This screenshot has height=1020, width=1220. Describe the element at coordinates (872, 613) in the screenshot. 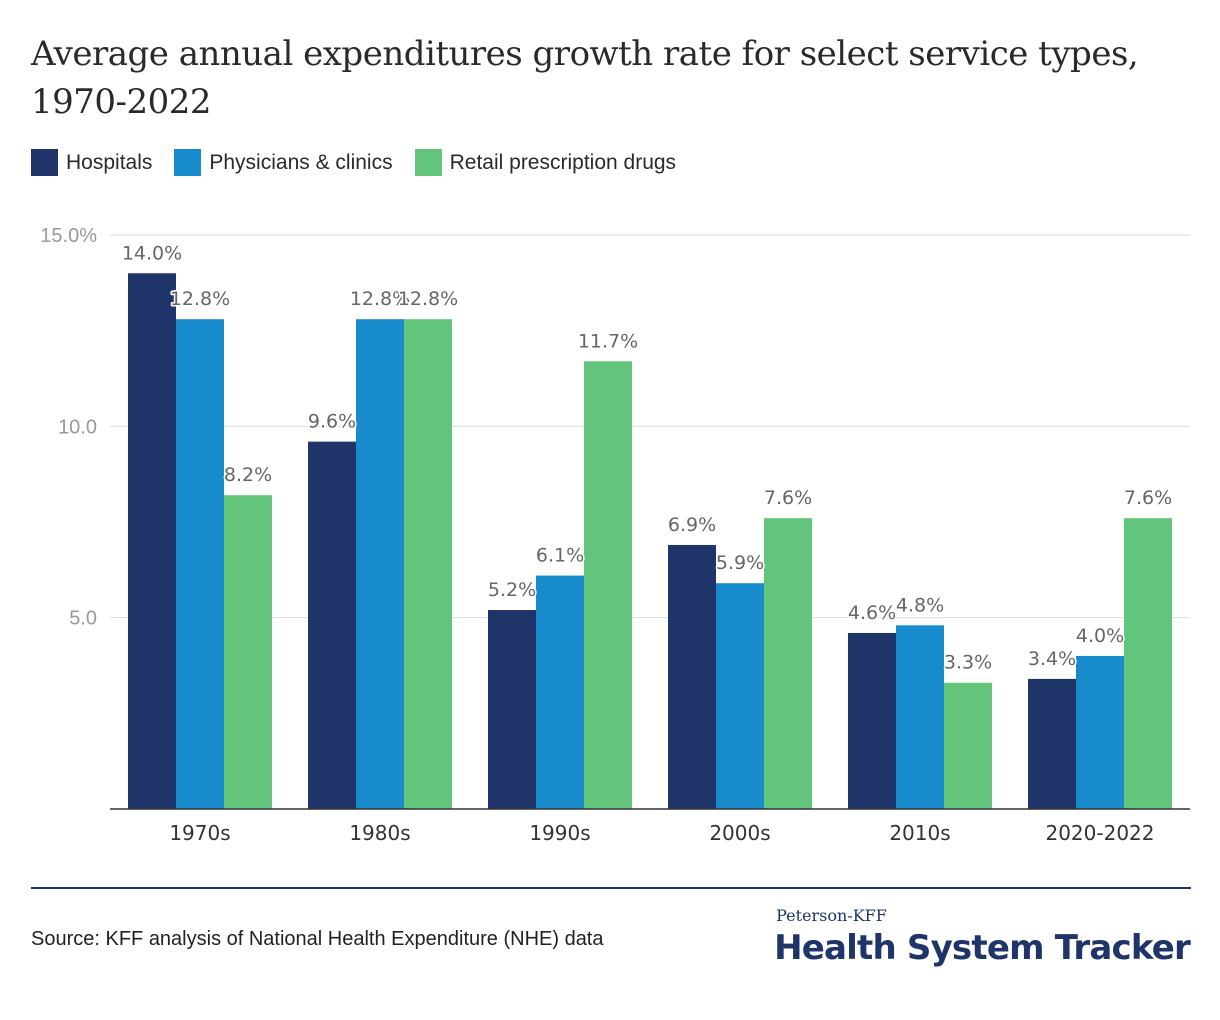

I see `data-label: 4.6%` at that location.